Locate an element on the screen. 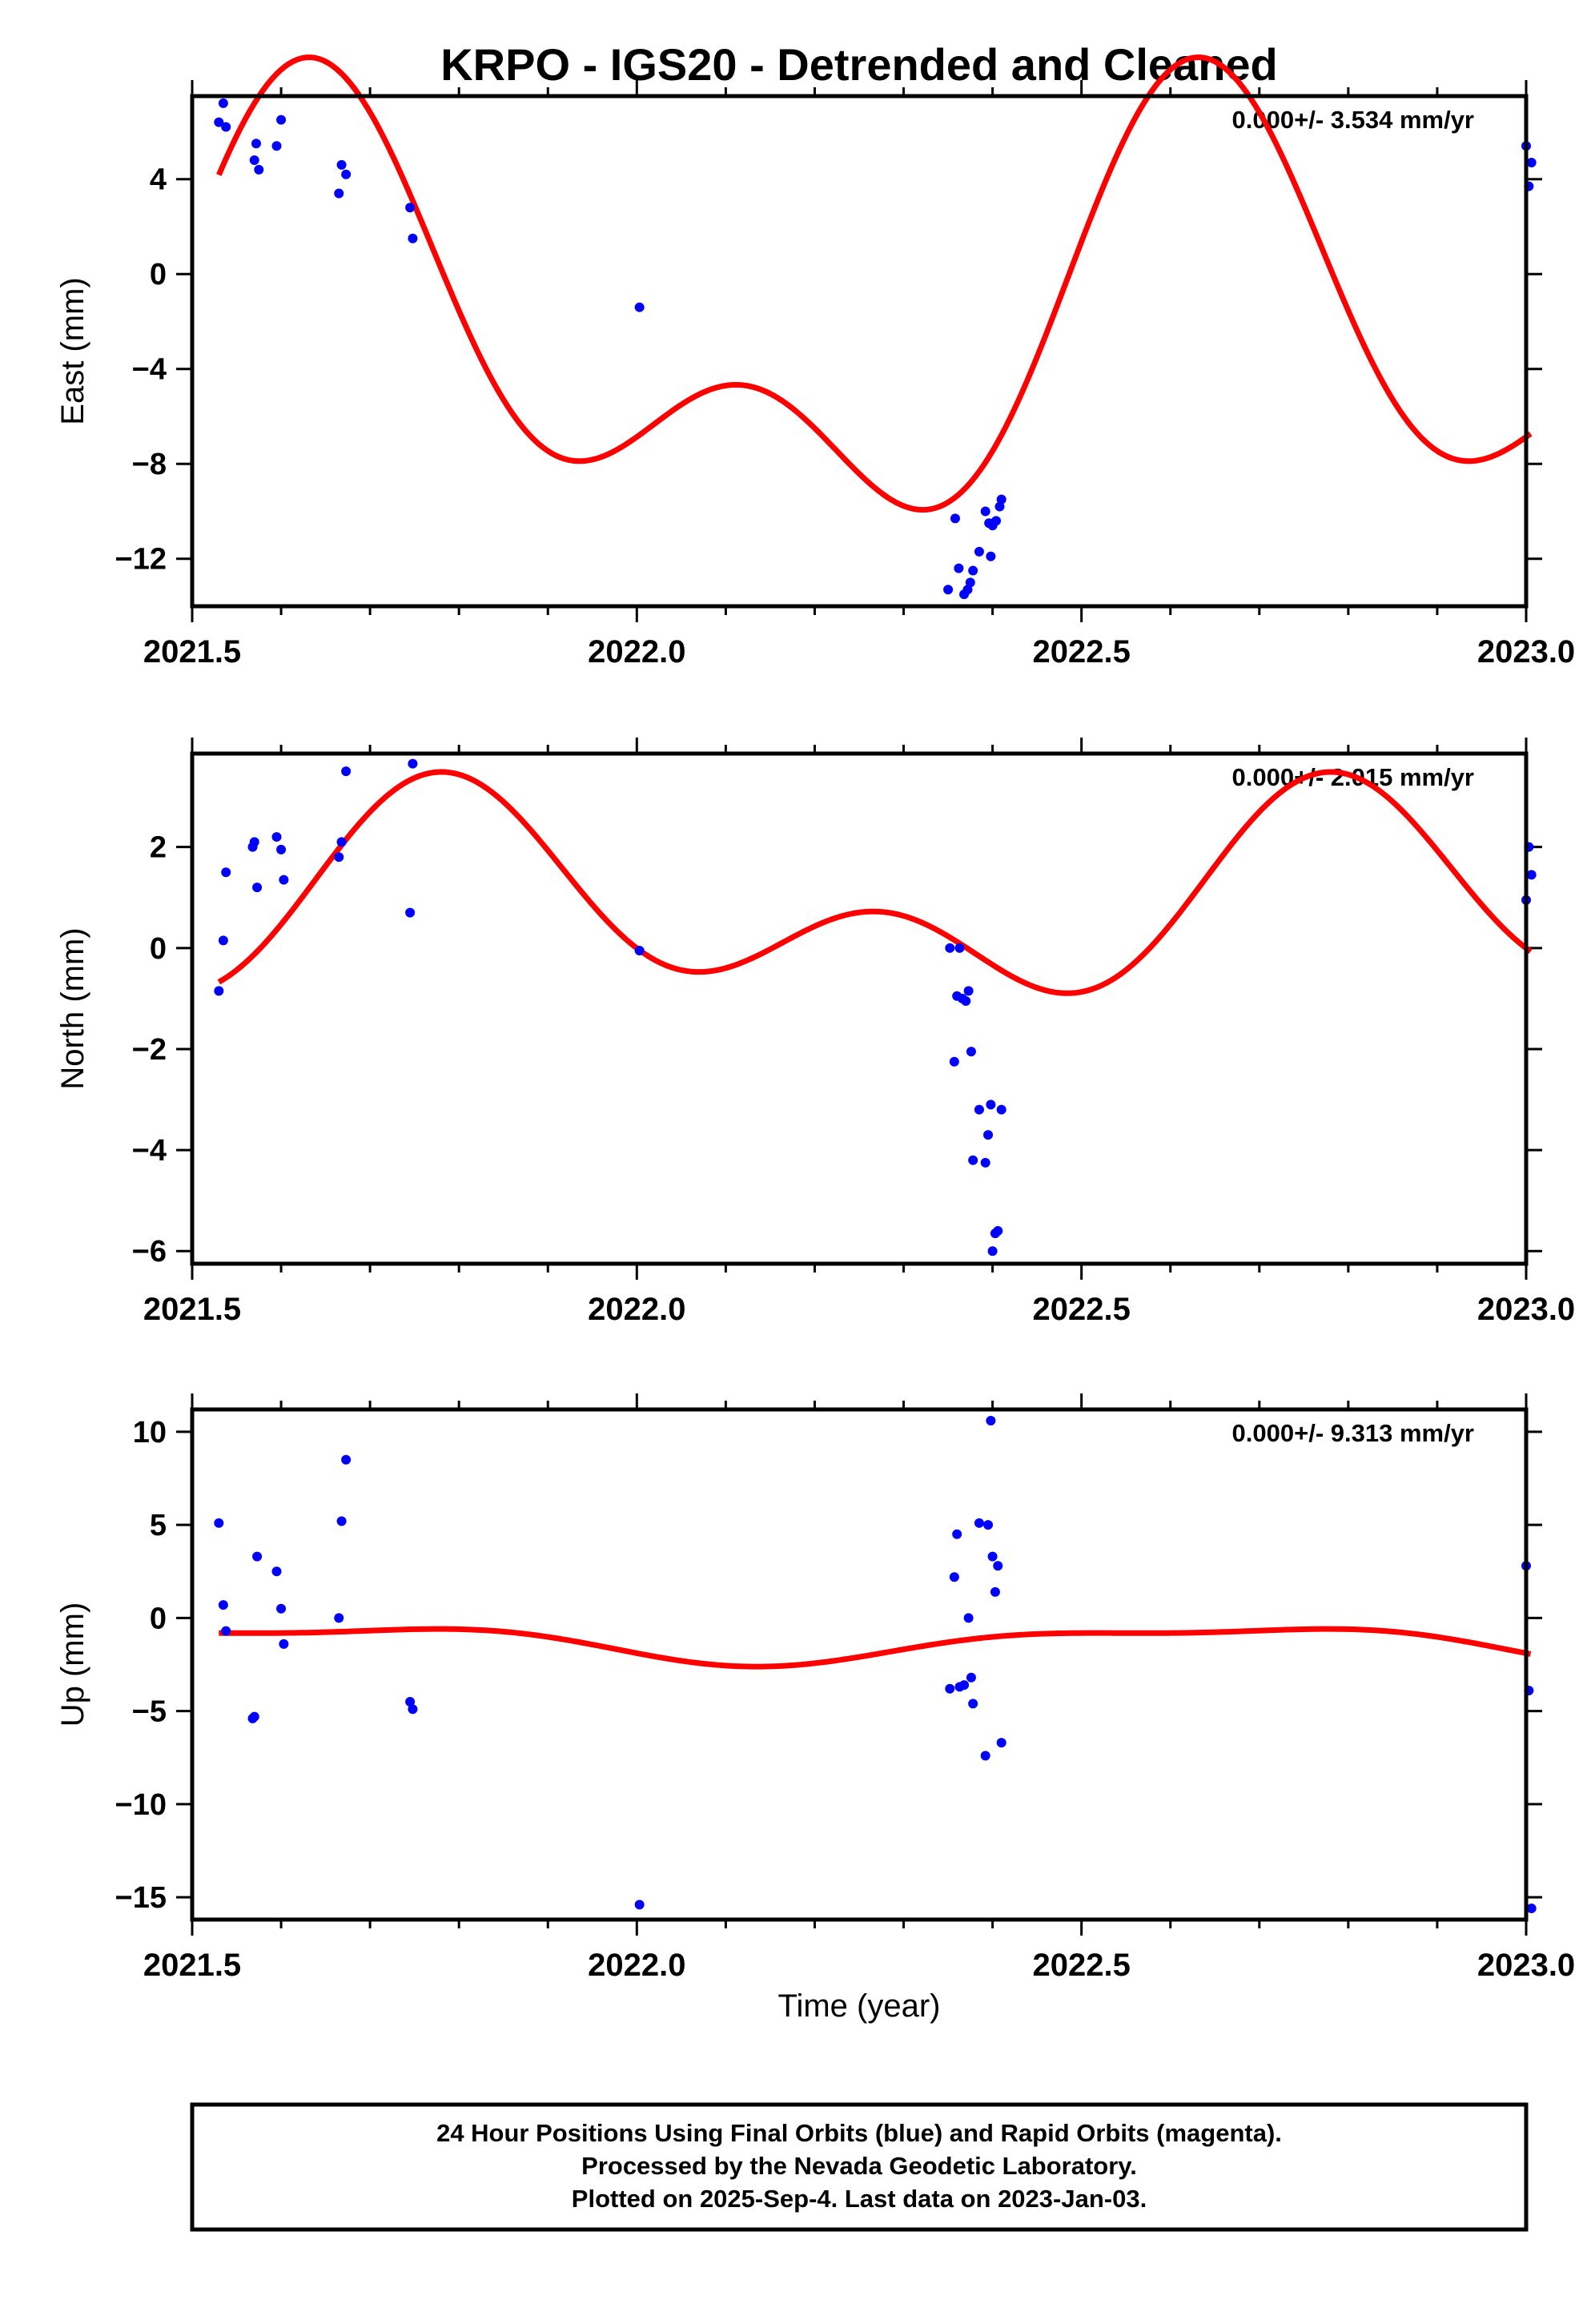 The height and width of the screenshot is (2324, 1587). y-tick-label: −8 is located at coordinates (150, 464).